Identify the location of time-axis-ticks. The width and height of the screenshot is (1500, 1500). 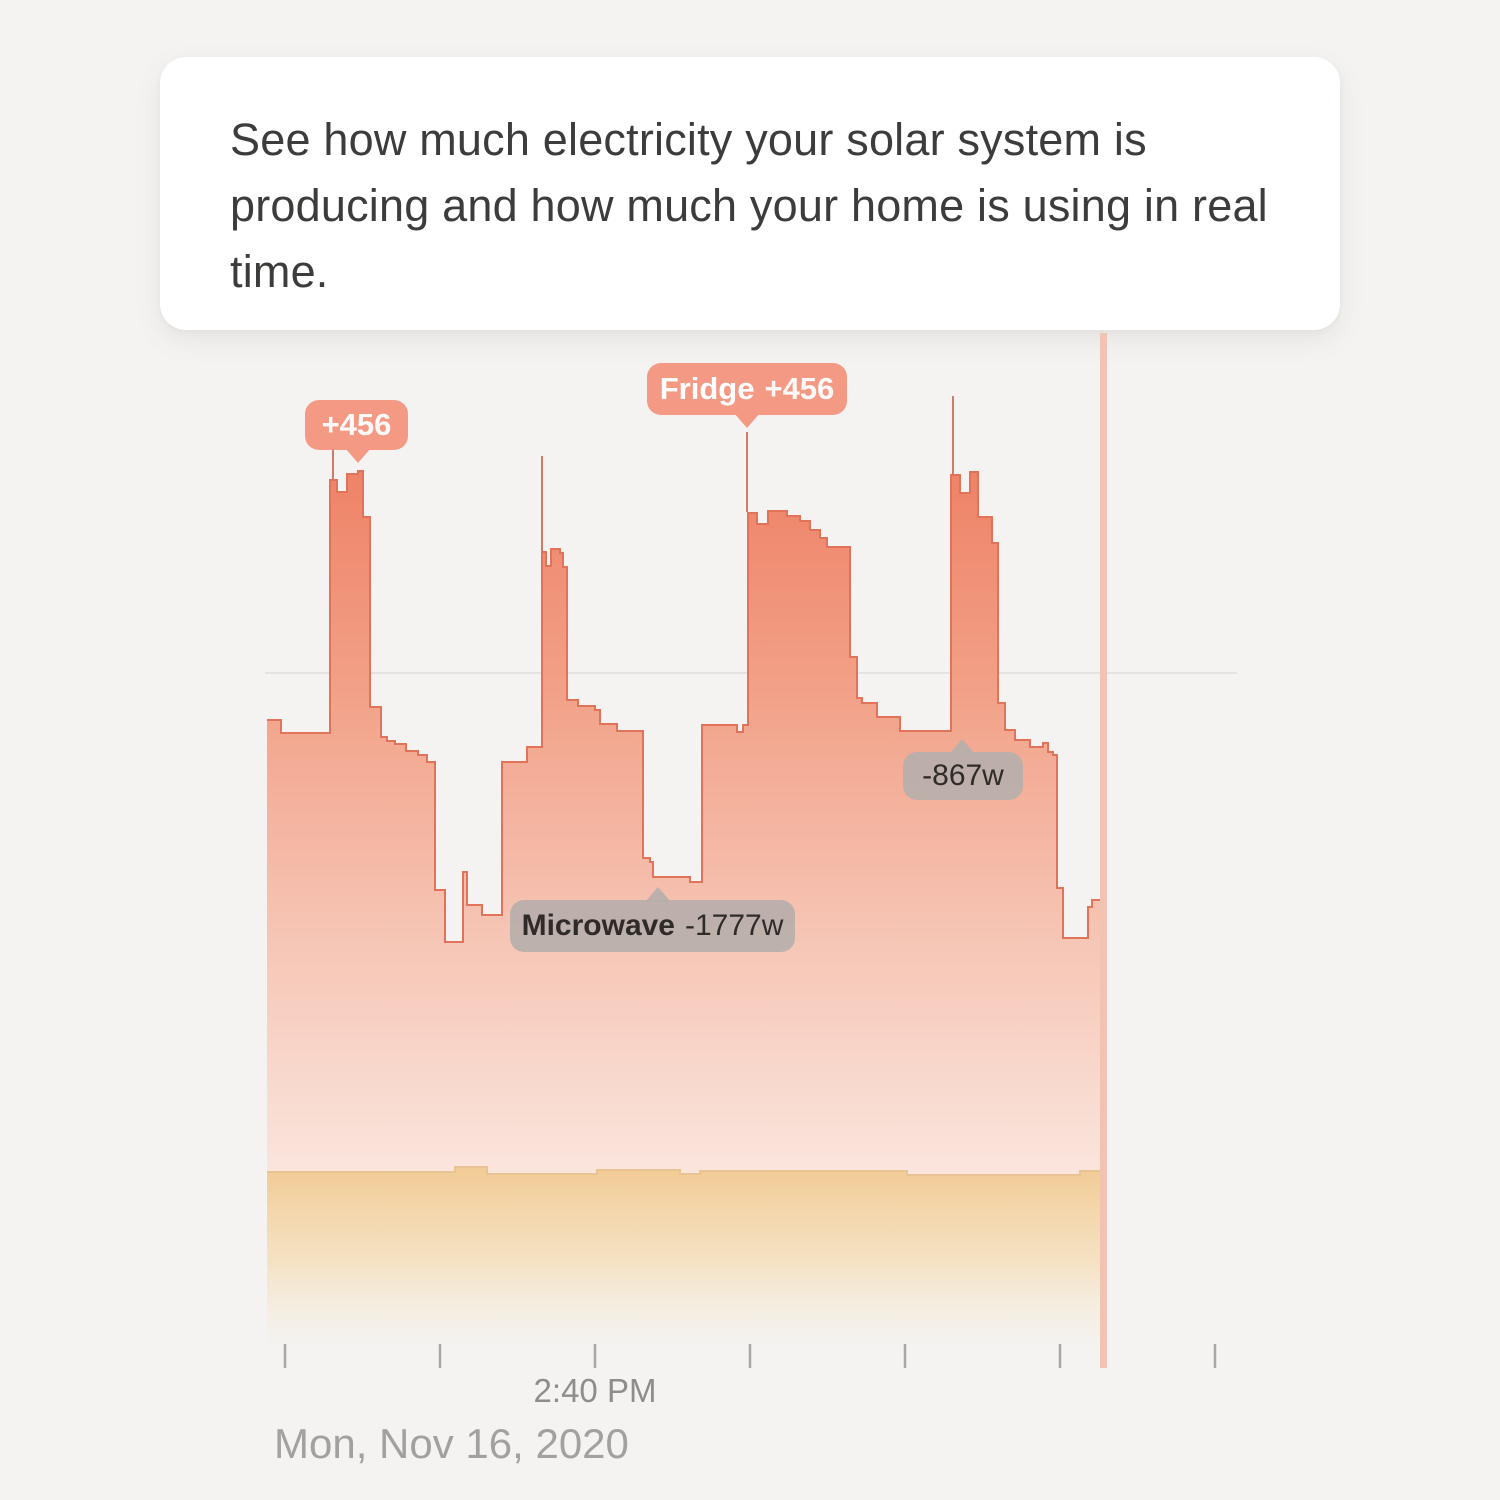
(750, 1356).